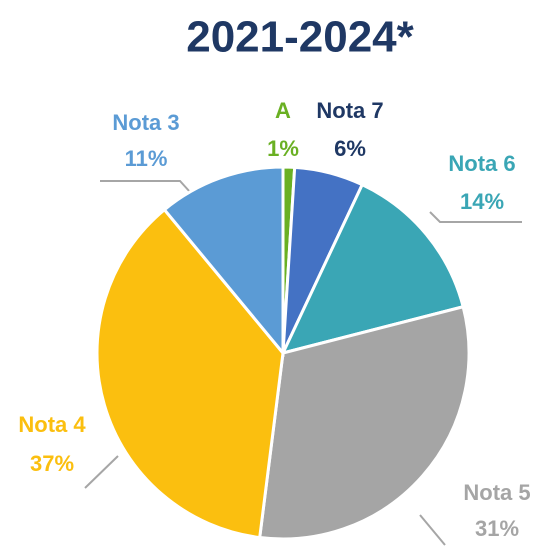 The width and height of the screenshot is (542, 548). What do you see at coordinates (496, 492) in the screenshot?
I see `slice-name: Nota 5` at bounding box center [496, 492].